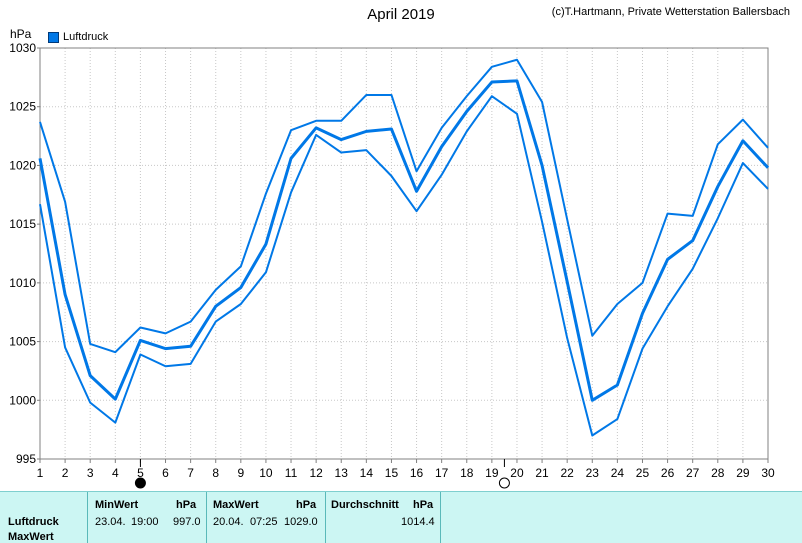 The width and height of the screenshot is (802, 543). I want to click on y-tick-label: 1000, so click(22, 400).